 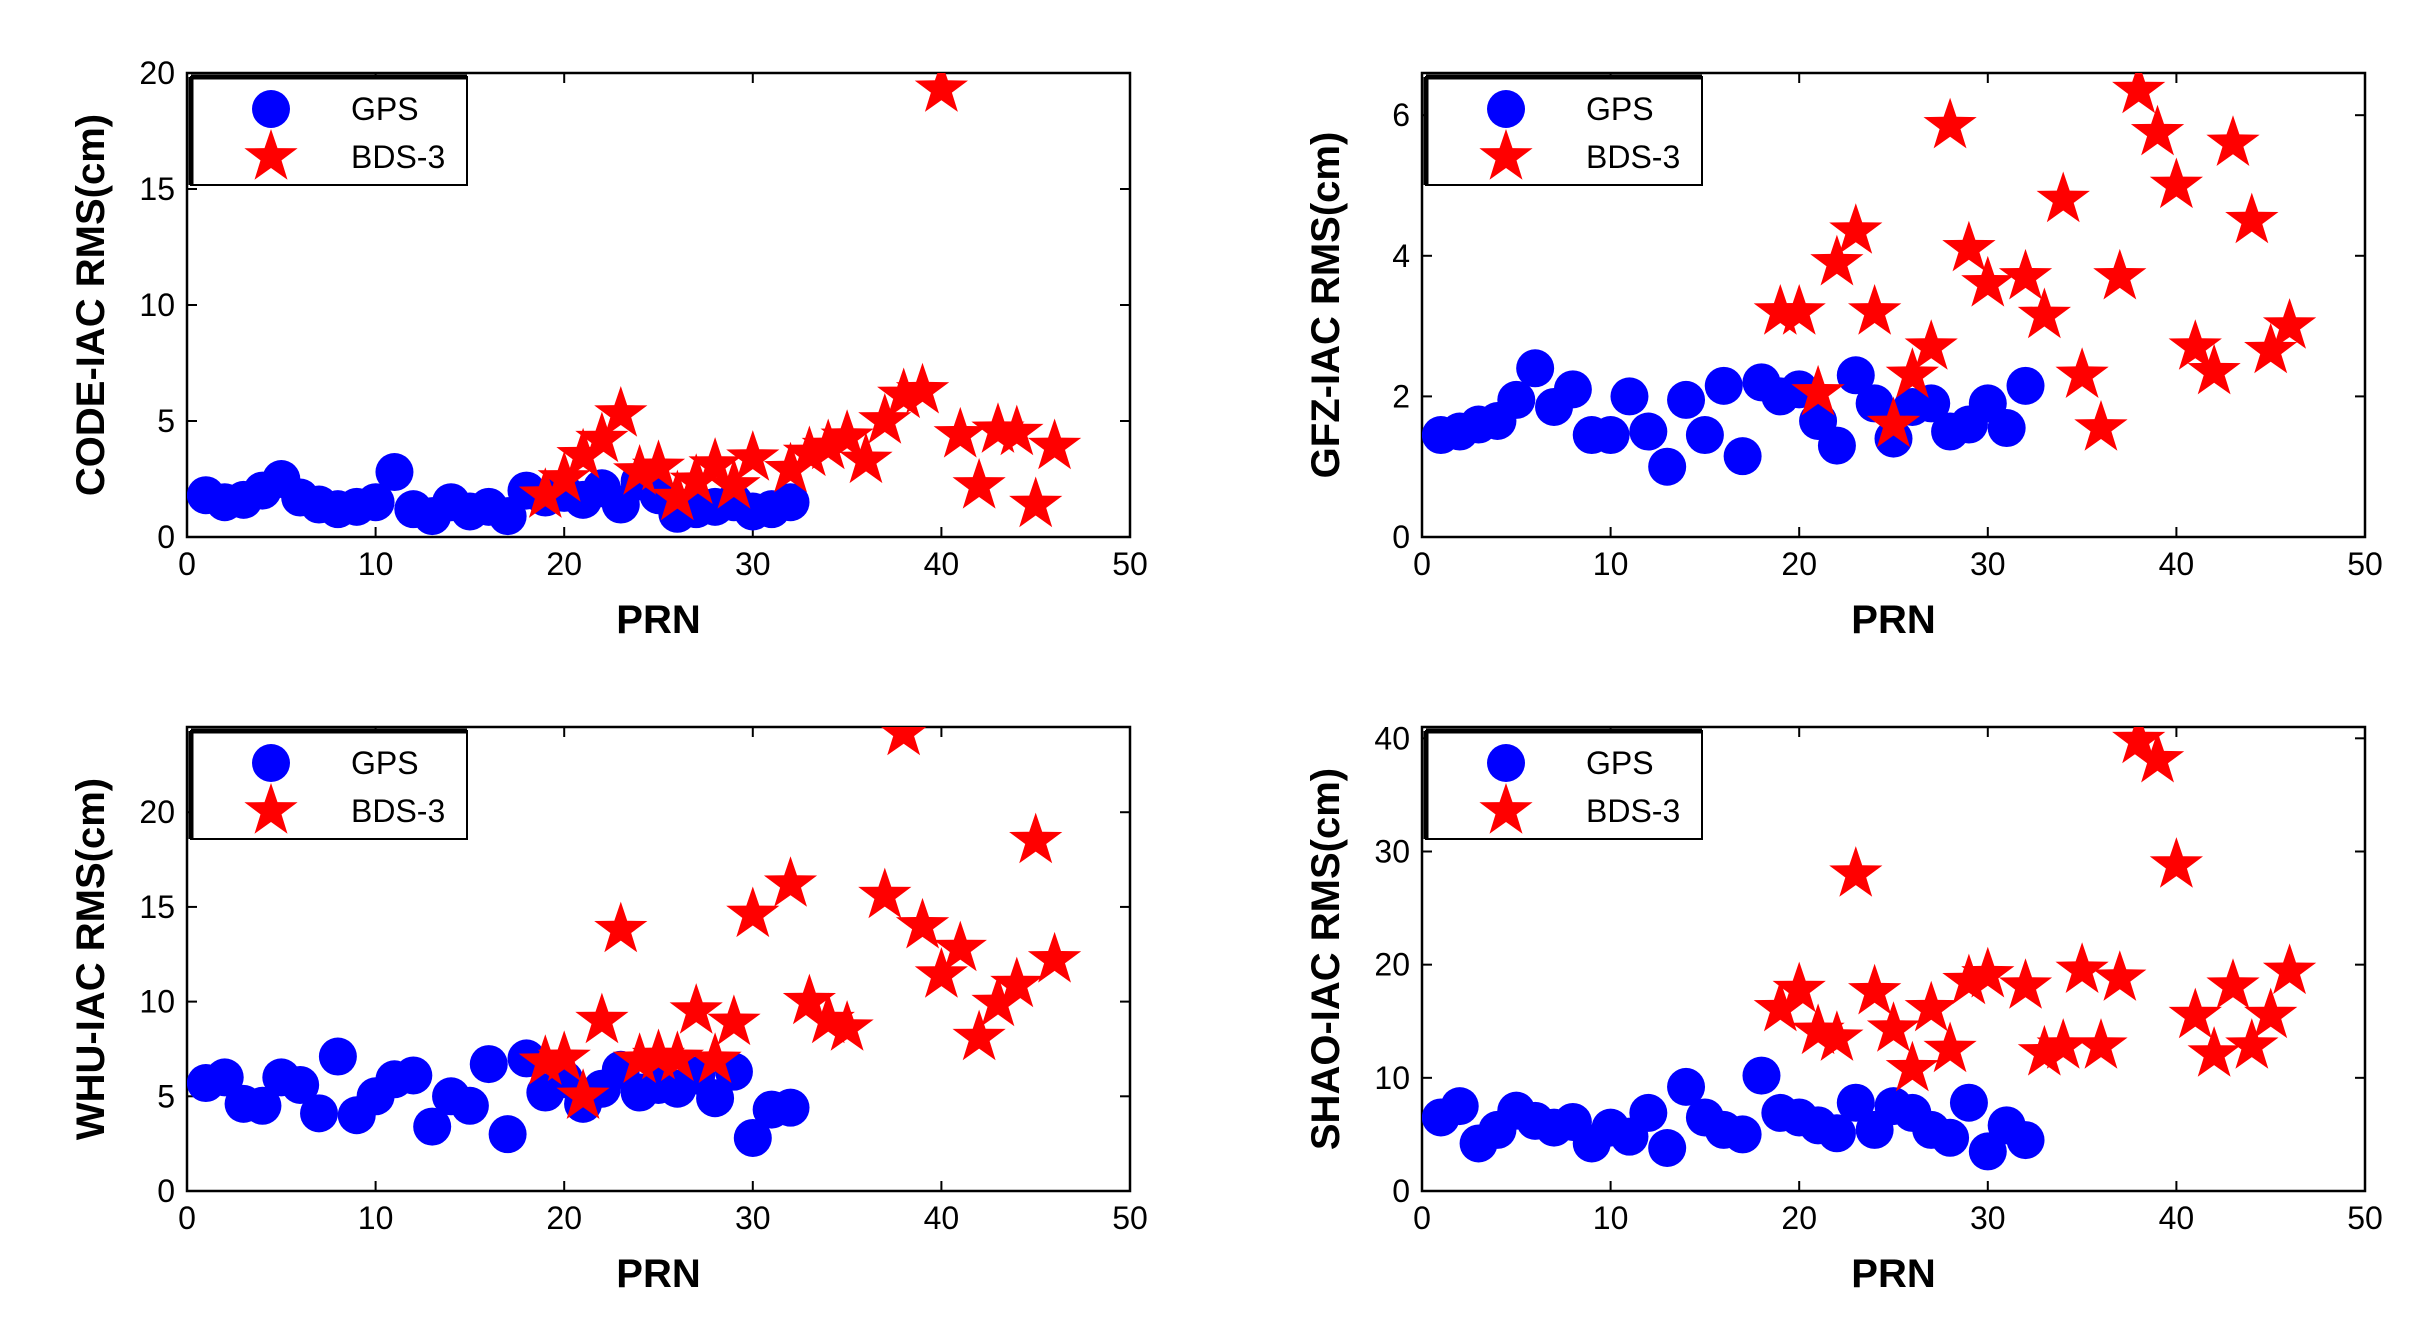 What do you see at coordinates (1392, 1078) in the screenshot?
I see `y-tick-label-shao: 10` at bounding box center [1392, 1078].